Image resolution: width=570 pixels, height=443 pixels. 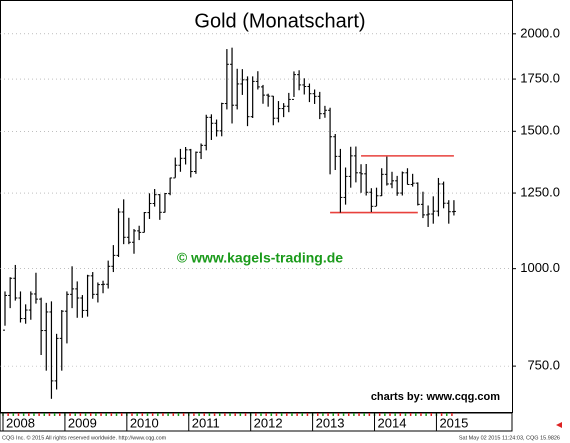 I want to click on y-tick-label: 1250.0, so click(x=540, y=191).